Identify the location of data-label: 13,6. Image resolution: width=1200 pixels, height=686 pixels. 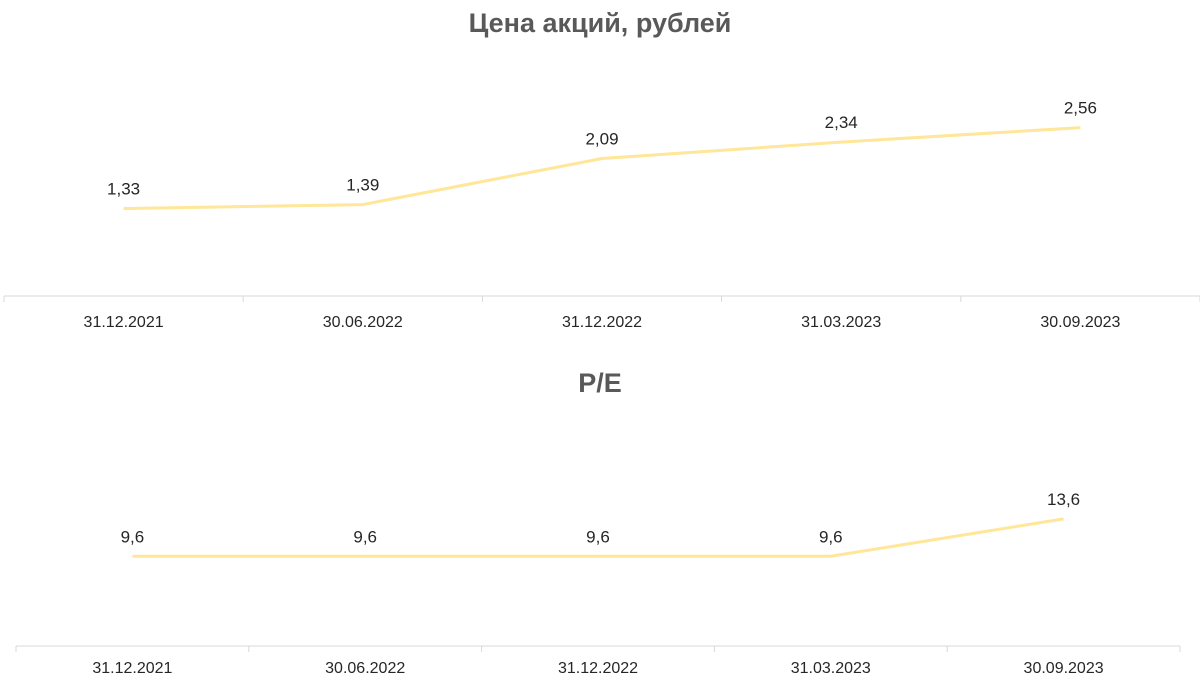
(1063, 499).